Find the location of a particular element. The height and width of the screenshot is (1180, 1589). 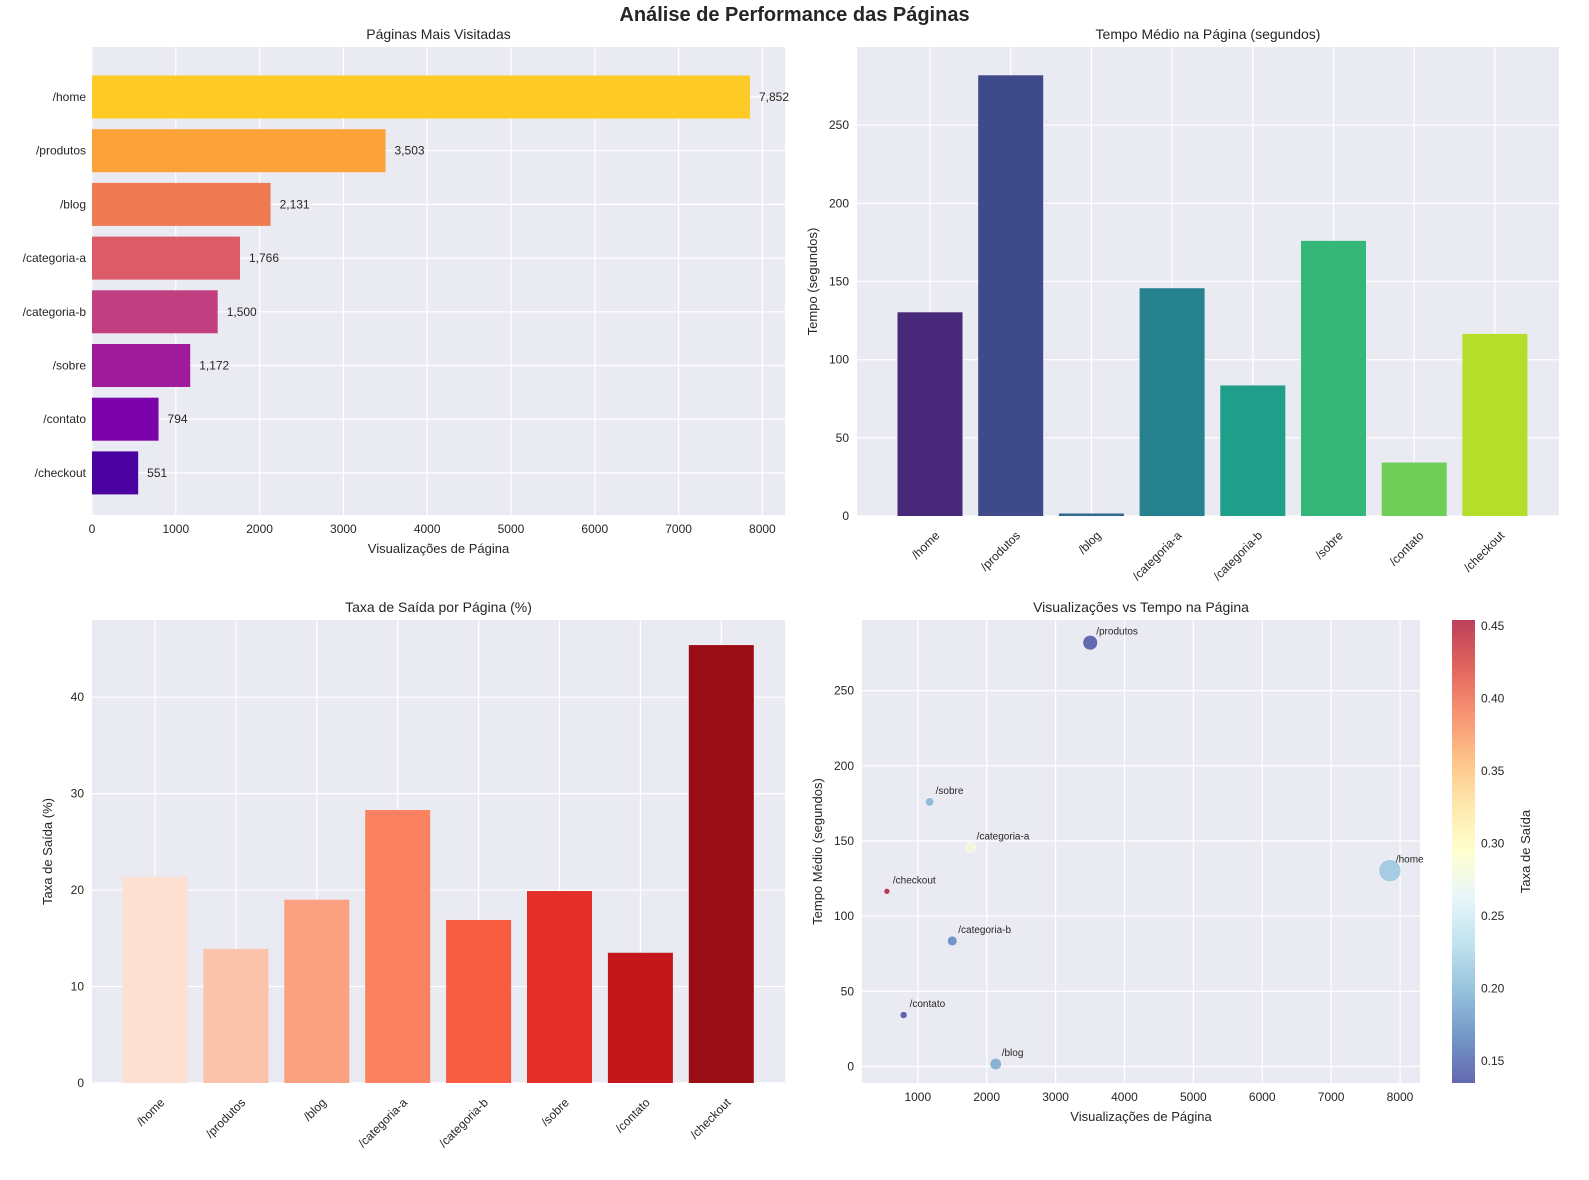

y-axis-label: Taxa de Saída (%) is located at coordinates (47, 851).